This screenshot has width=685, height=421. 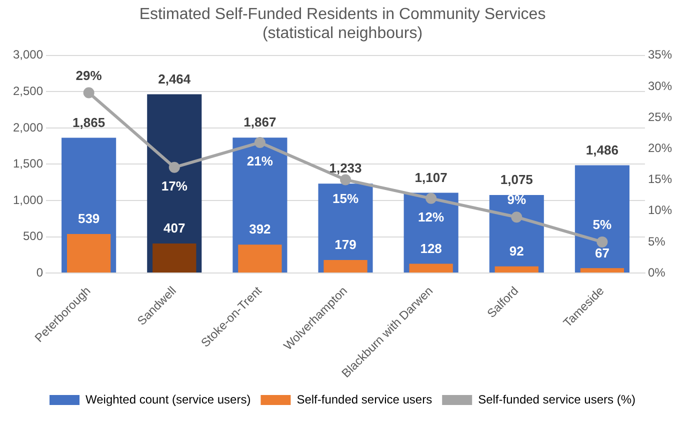 I want to click on legend-label: Weighted count (service users), so click(x=168, y=399).